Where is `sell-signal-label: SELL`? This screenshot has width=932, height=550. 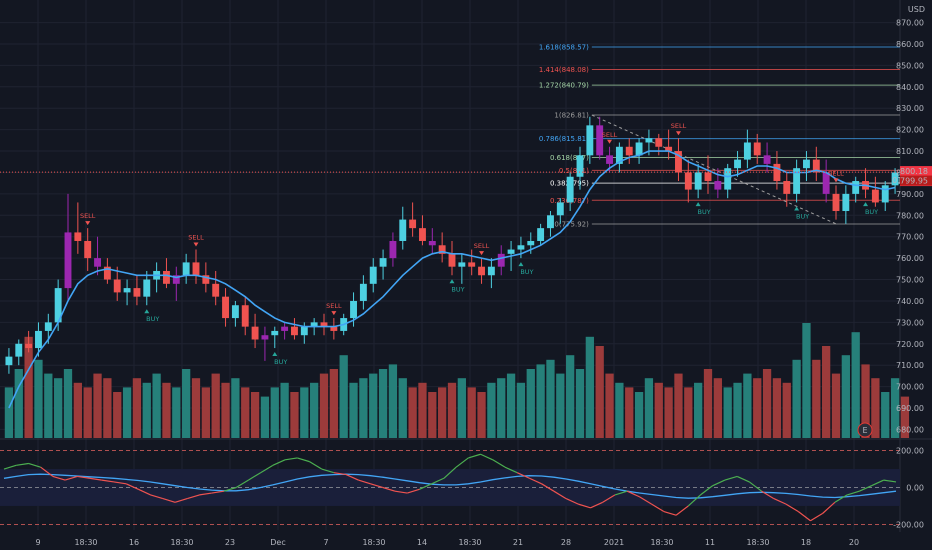
sell-signal-label: SELL is located at coordinates (836, 173).